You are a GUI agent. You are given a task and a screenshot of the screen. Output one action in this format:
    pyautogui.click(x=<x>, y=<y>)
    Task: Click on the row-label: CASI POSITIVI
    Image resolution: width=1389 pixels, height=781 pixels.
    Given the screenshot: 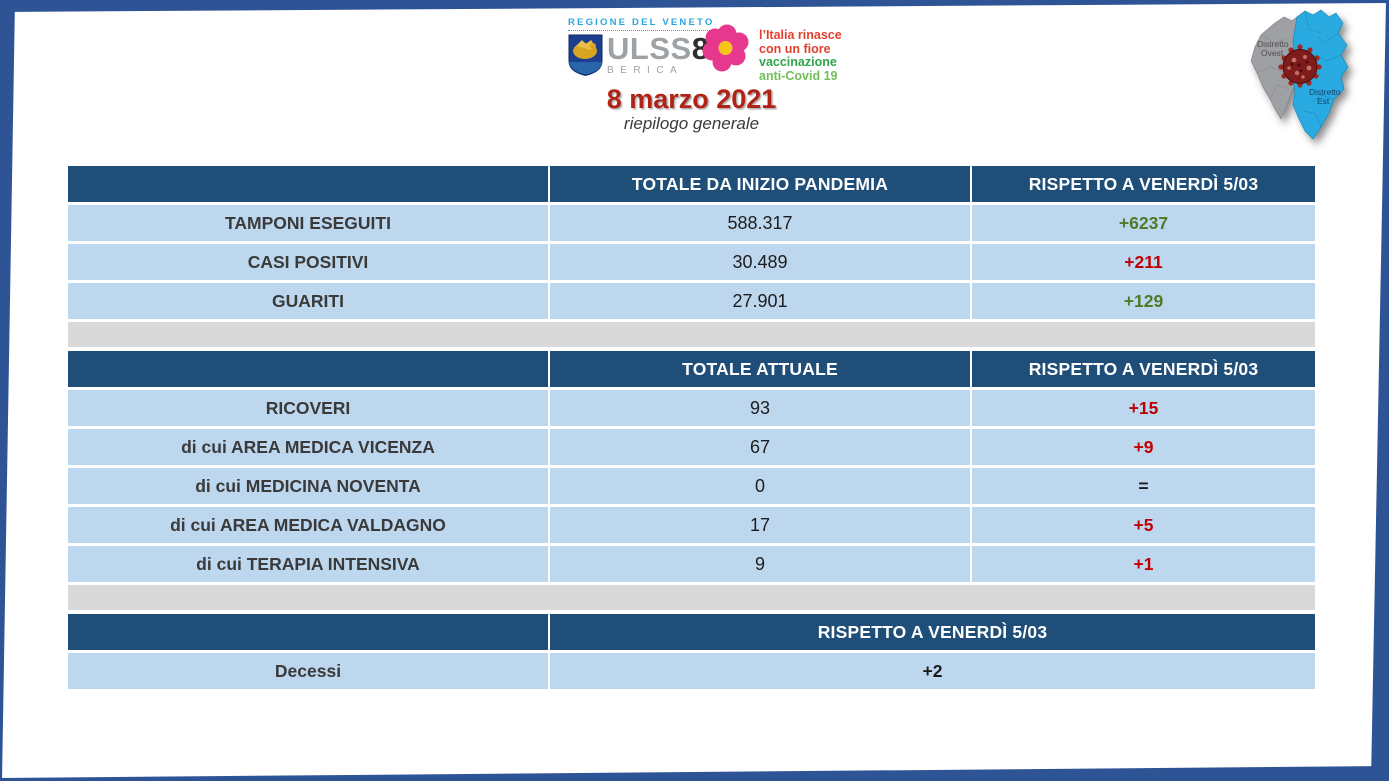 What is the action you would take?
    pyautogui.click(x=308, y=262)
    